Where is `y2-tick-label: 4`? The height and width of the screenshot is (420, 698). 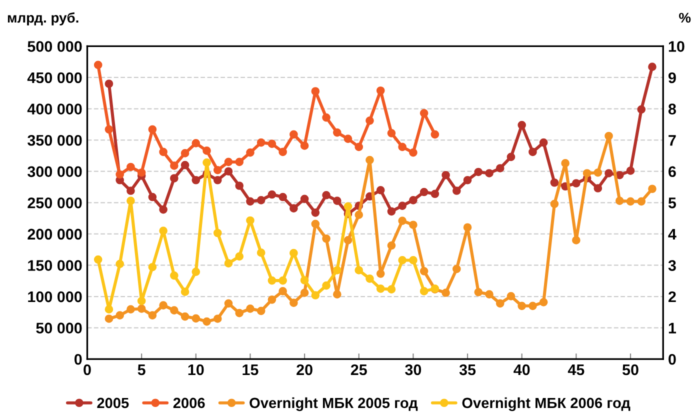
y2-tick-label: 4 is located at coordinates (672, 234).